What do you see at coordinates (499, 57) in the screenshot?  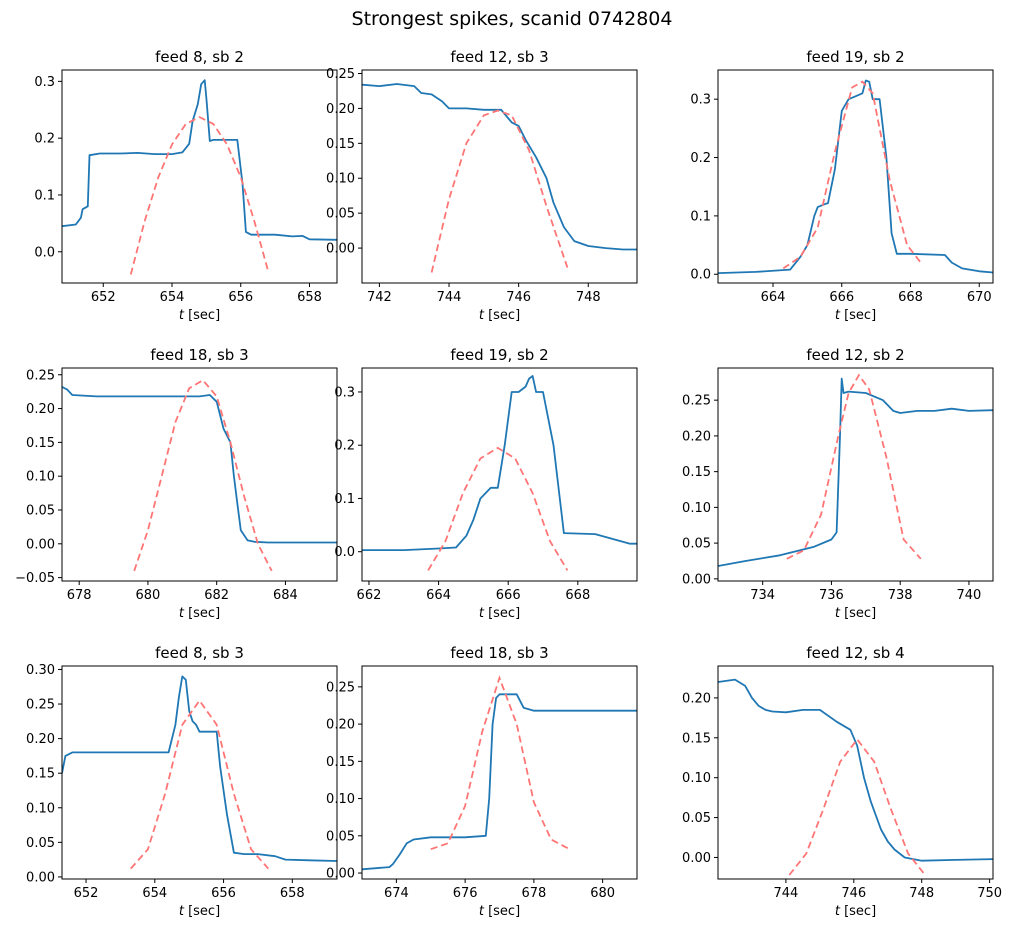 I see `subplot-title: feed 12, sb 3` at bounding box center [499, 57].